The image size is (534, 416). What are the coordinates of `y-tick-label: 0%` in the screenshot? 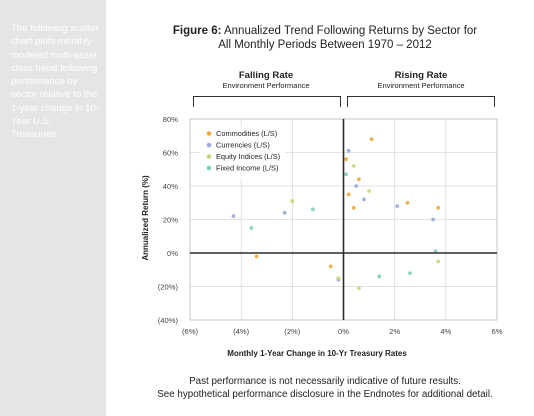 It's located at (172, 253).